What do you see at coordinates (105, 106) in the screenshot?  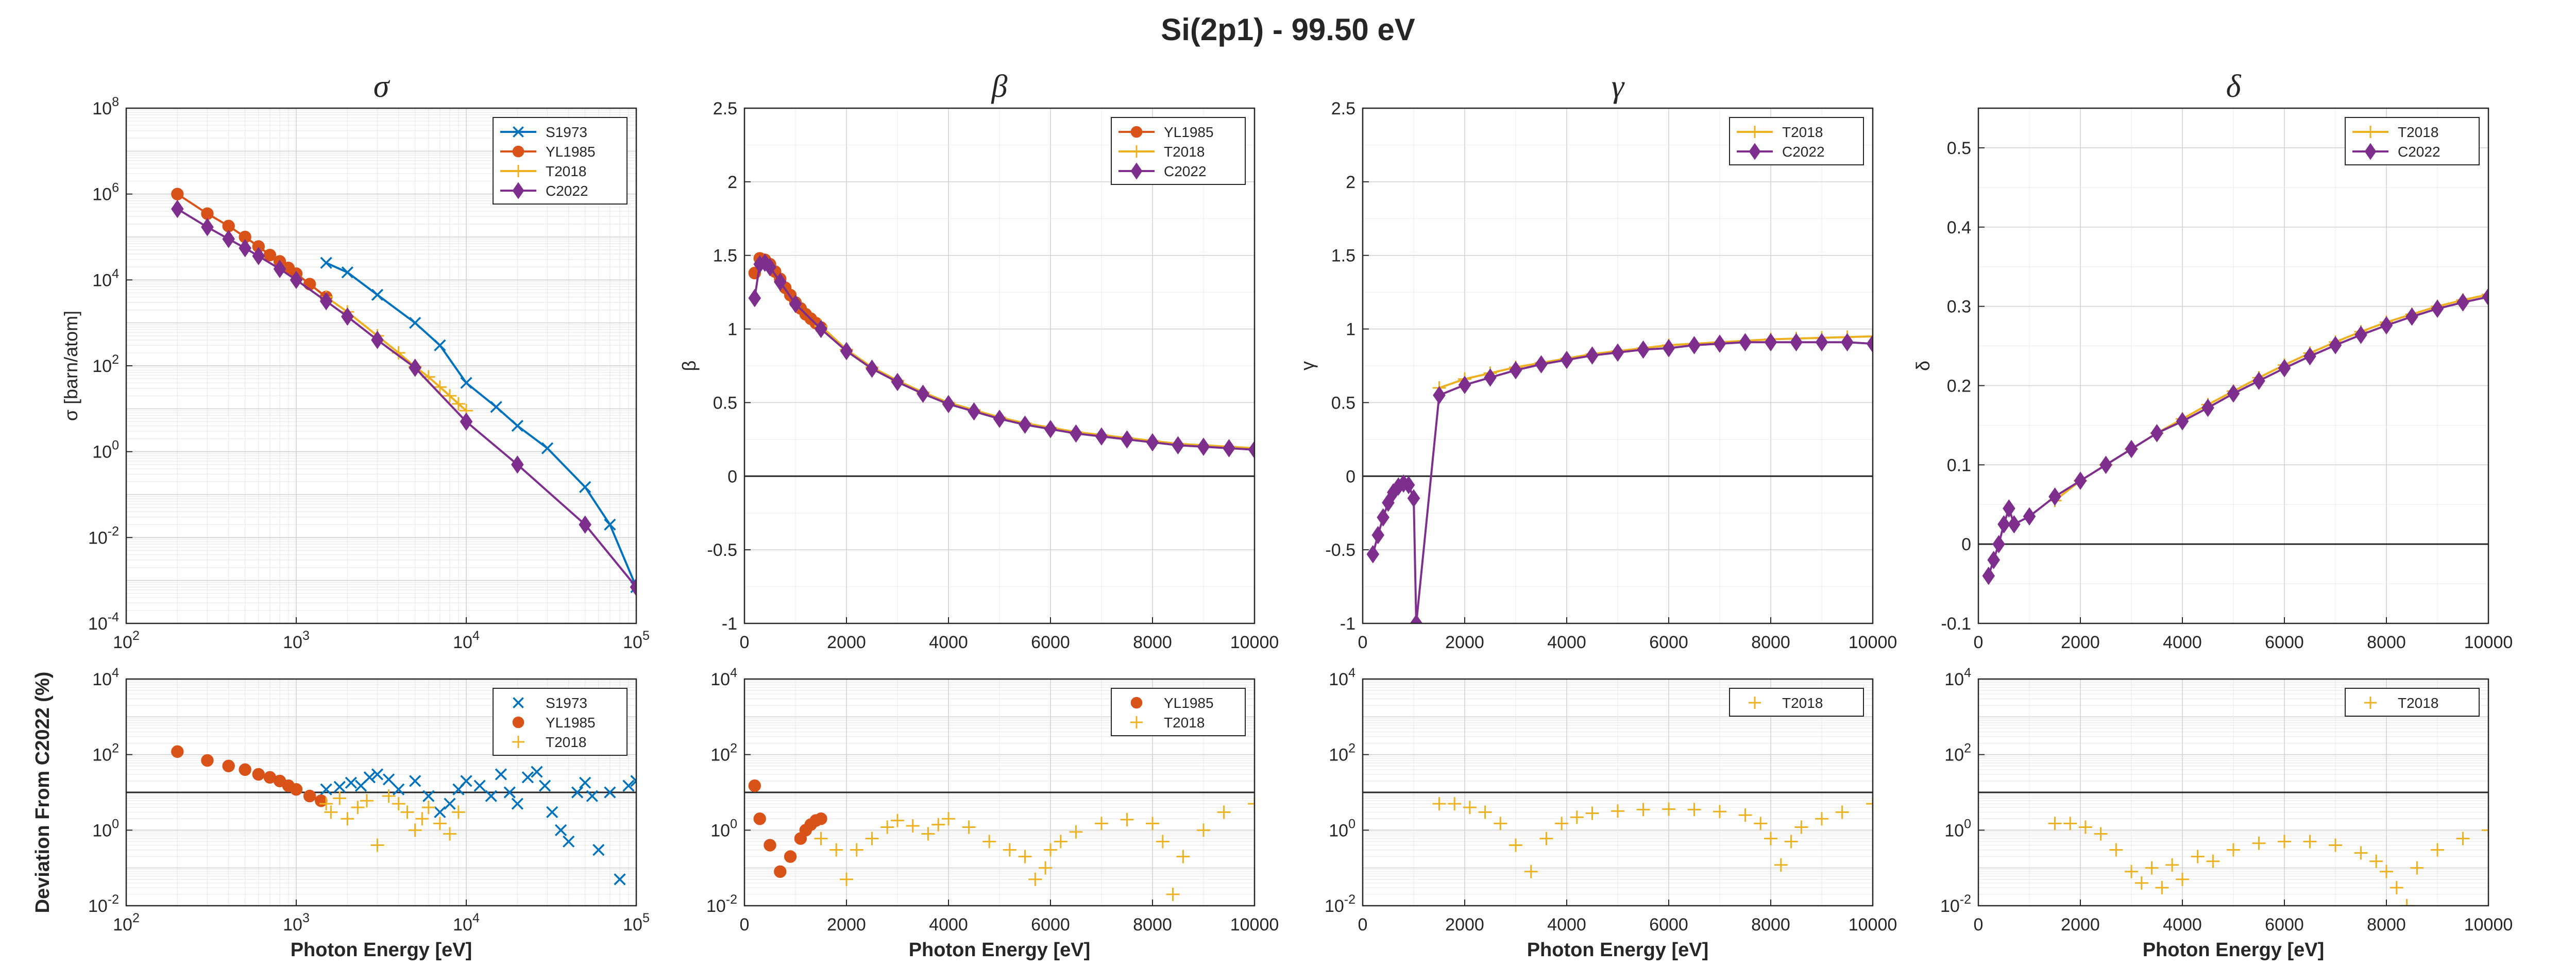 I see `y-tick-label: 10⁸` at bounding box center [105, 106].